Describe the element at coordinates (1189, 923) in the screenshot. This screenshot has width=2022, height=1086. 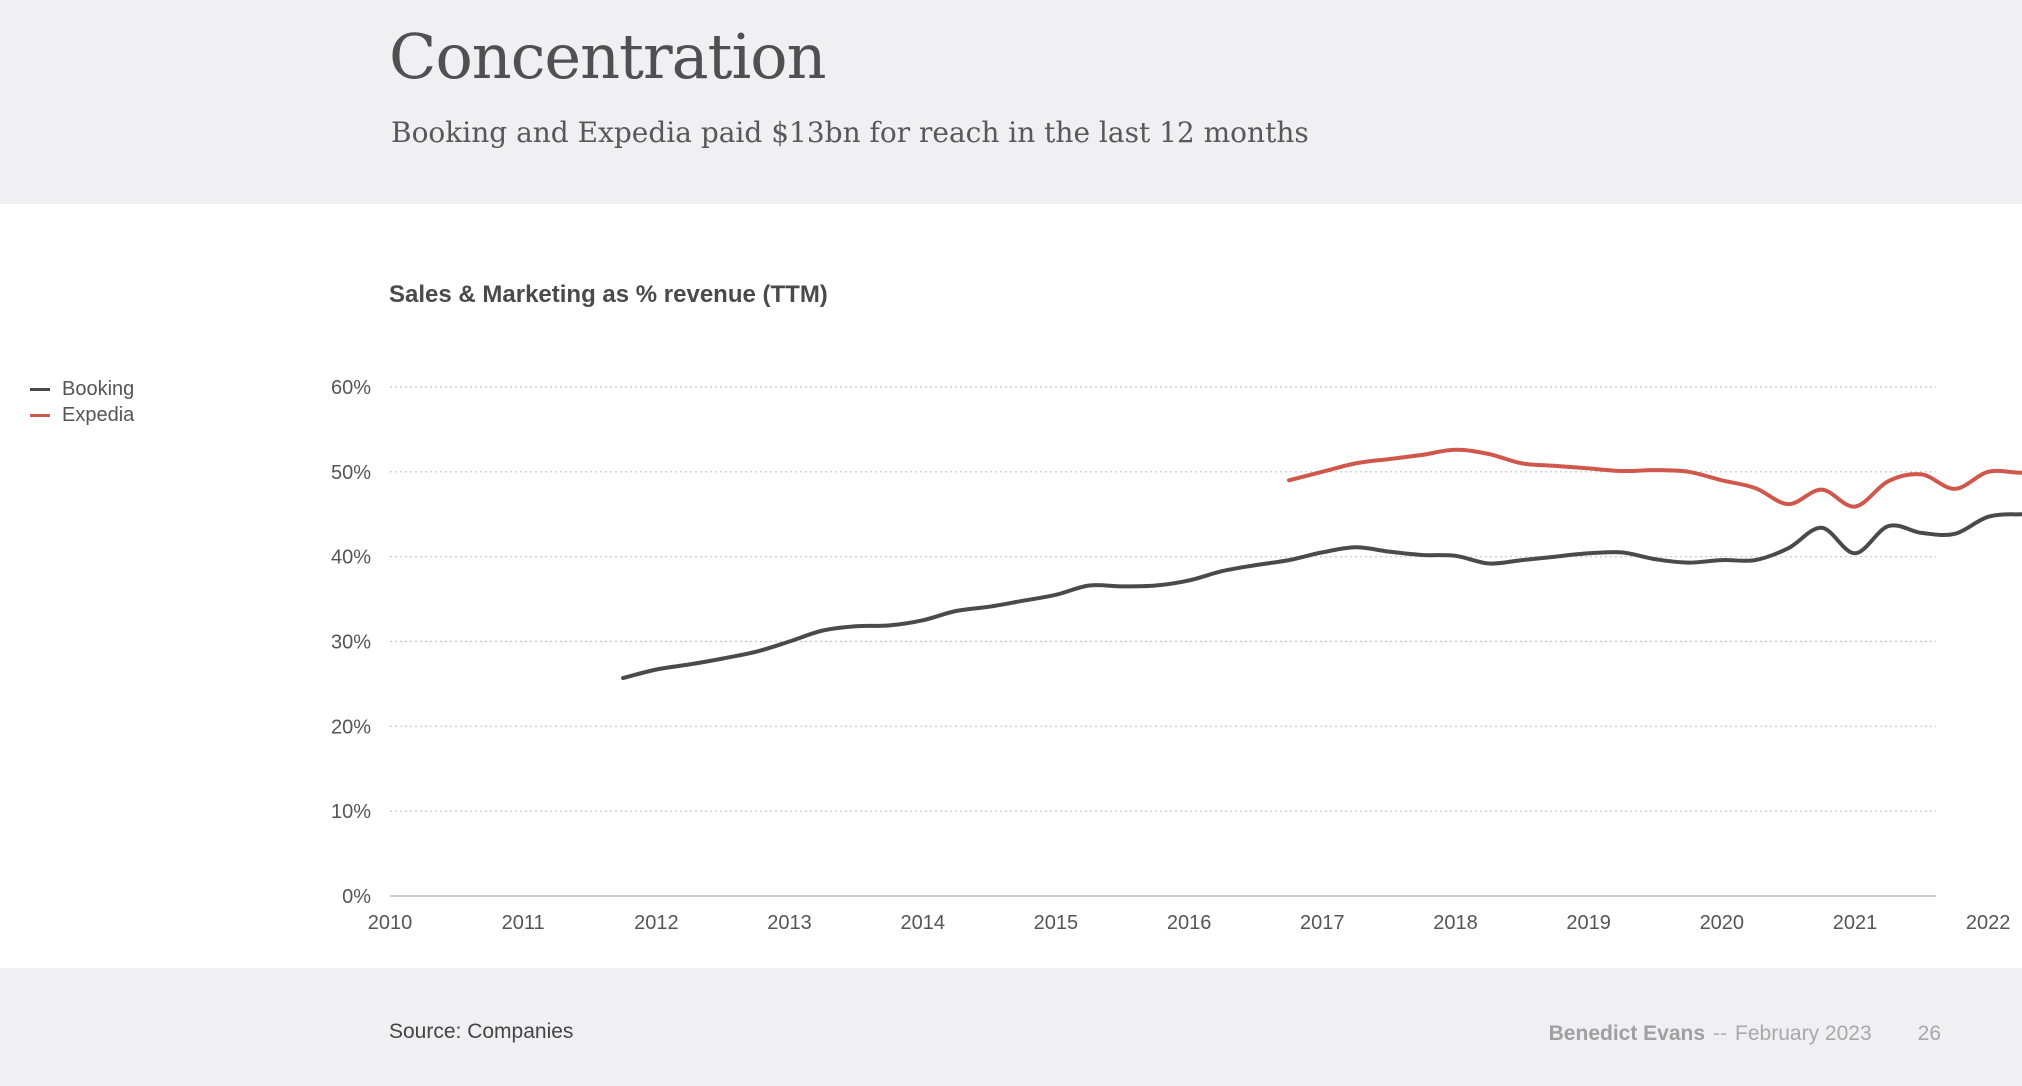
I see `x-tick-label: 2016` at that location.